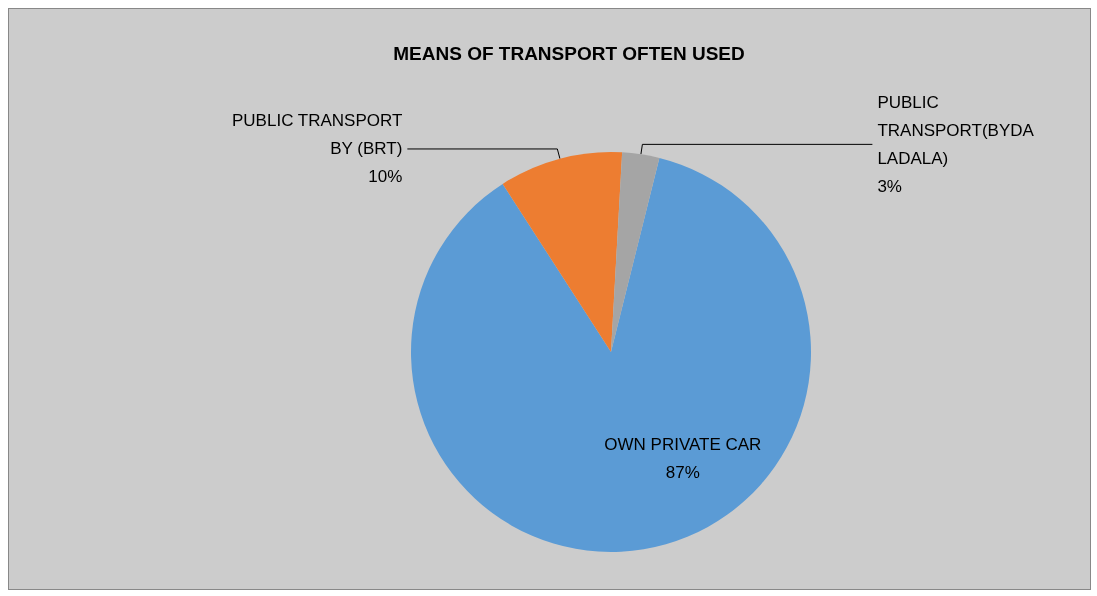 Image resolution: width=1097 pixels, height=596 pixels. What do you see at coordinates (317, 135) in the screenshot?
I see `slice-label: PUBLIC TRANSPORT BY (BRT)` at bounding box center [317, 135].